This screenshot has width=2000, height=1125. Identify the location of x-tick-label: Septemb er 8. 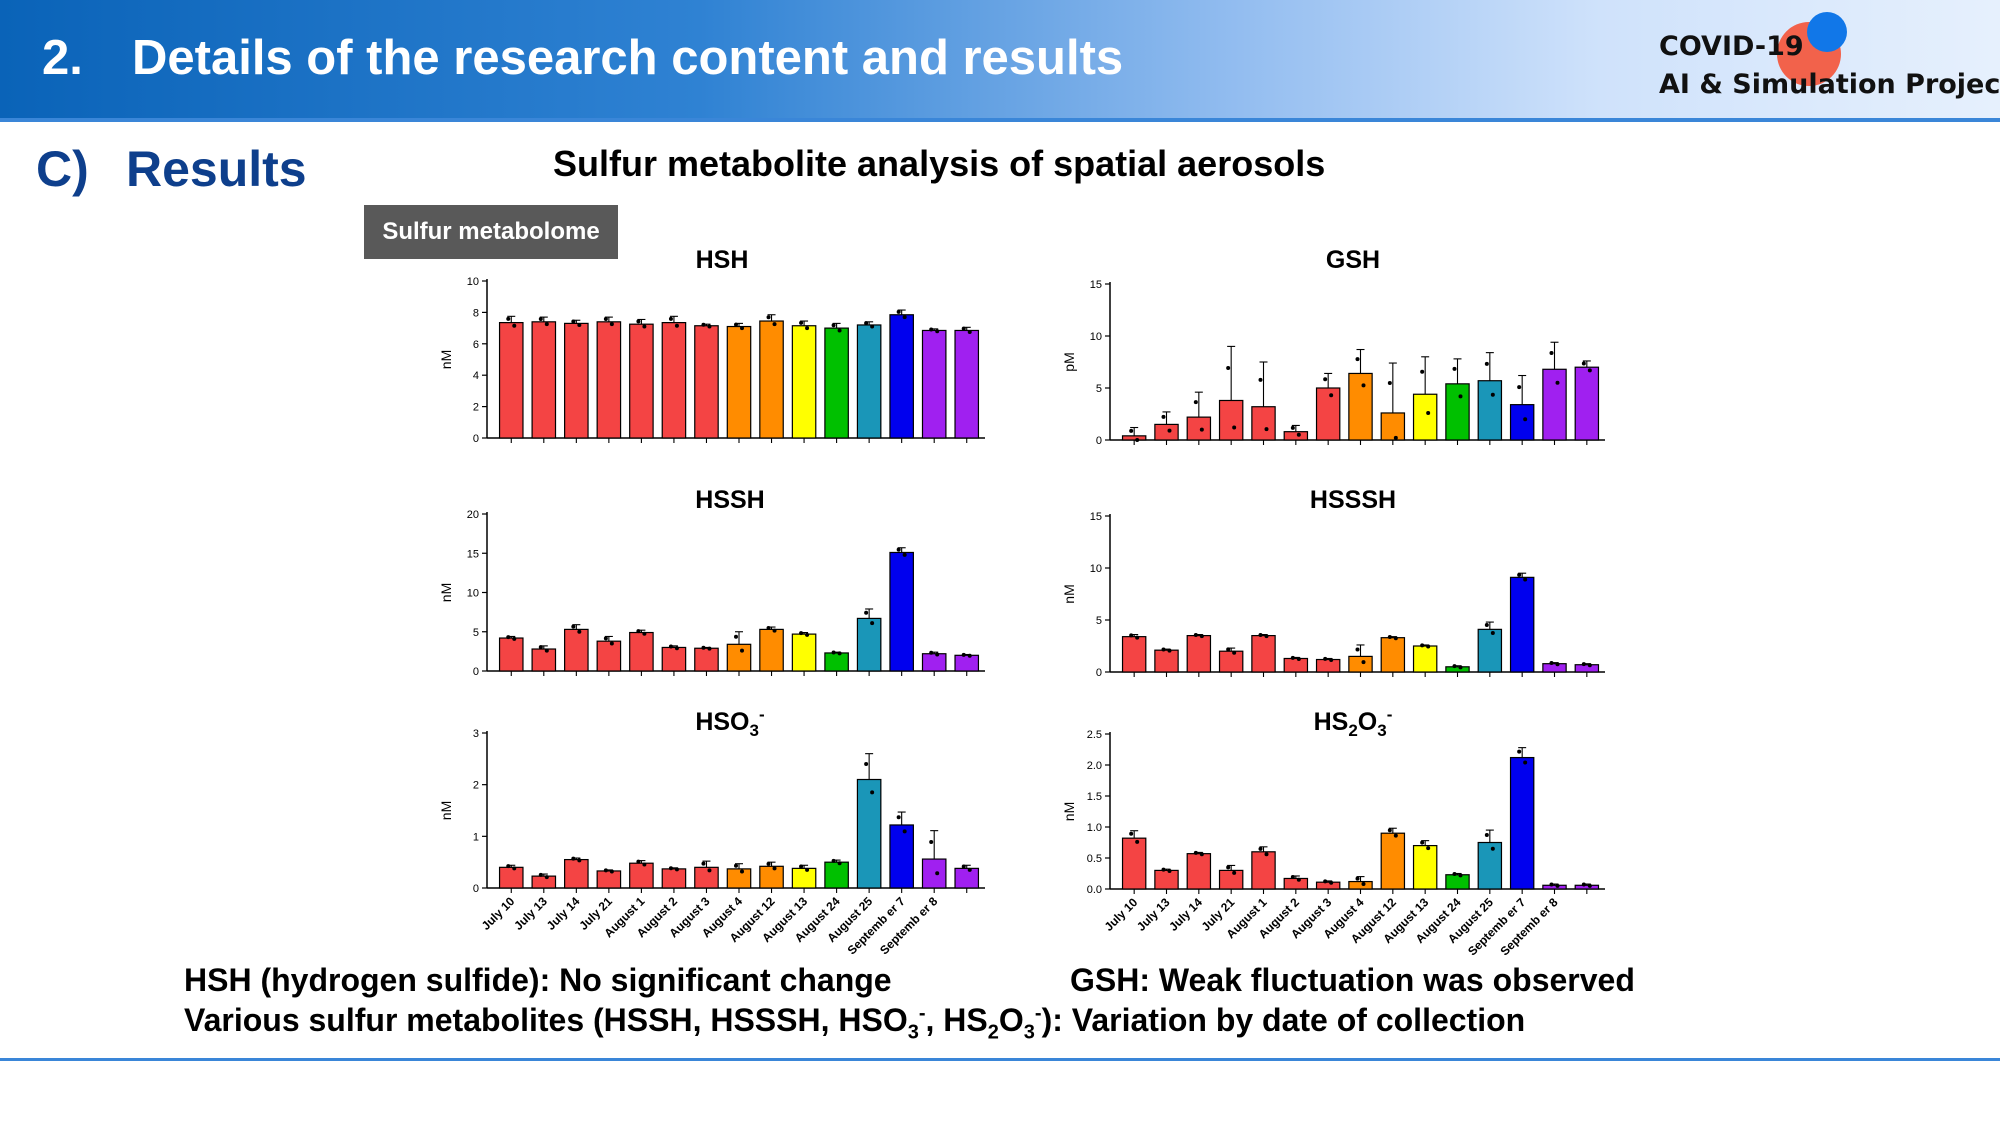
(908, 925).